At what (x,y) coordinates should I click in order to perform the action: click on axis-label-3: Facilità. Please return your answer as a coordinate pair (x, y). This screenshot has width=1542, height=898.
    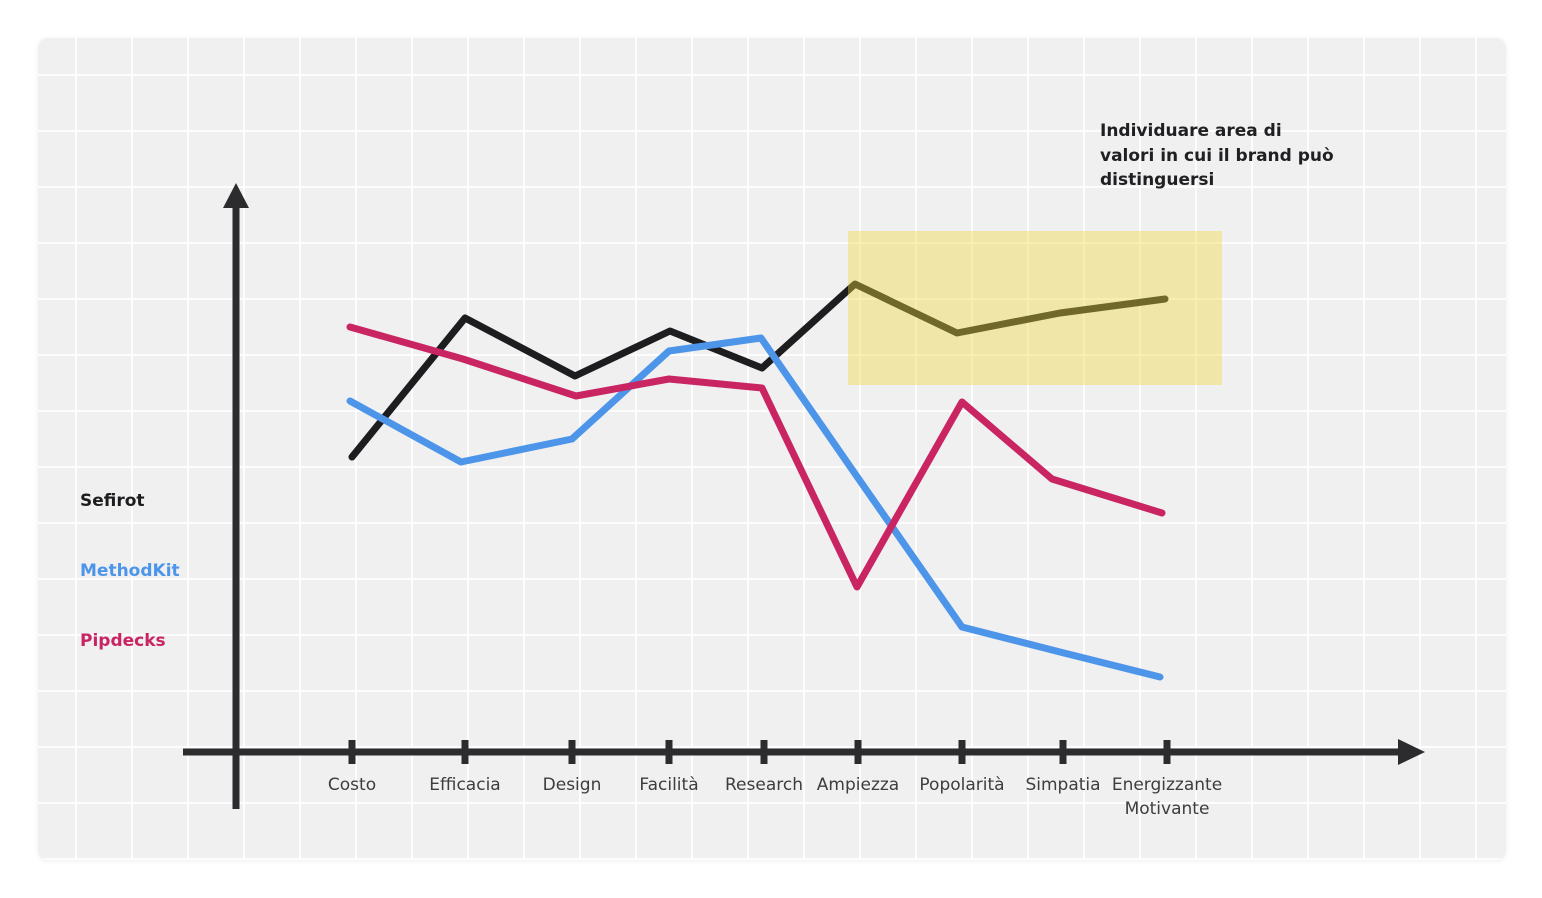
    Looking at the image, I should click on (669, 785).